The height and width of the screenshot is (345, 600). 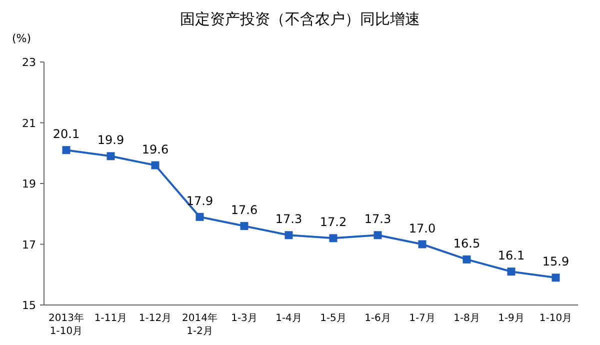 I want to click on y-tick-label: 21, so click(x=29, y=123).